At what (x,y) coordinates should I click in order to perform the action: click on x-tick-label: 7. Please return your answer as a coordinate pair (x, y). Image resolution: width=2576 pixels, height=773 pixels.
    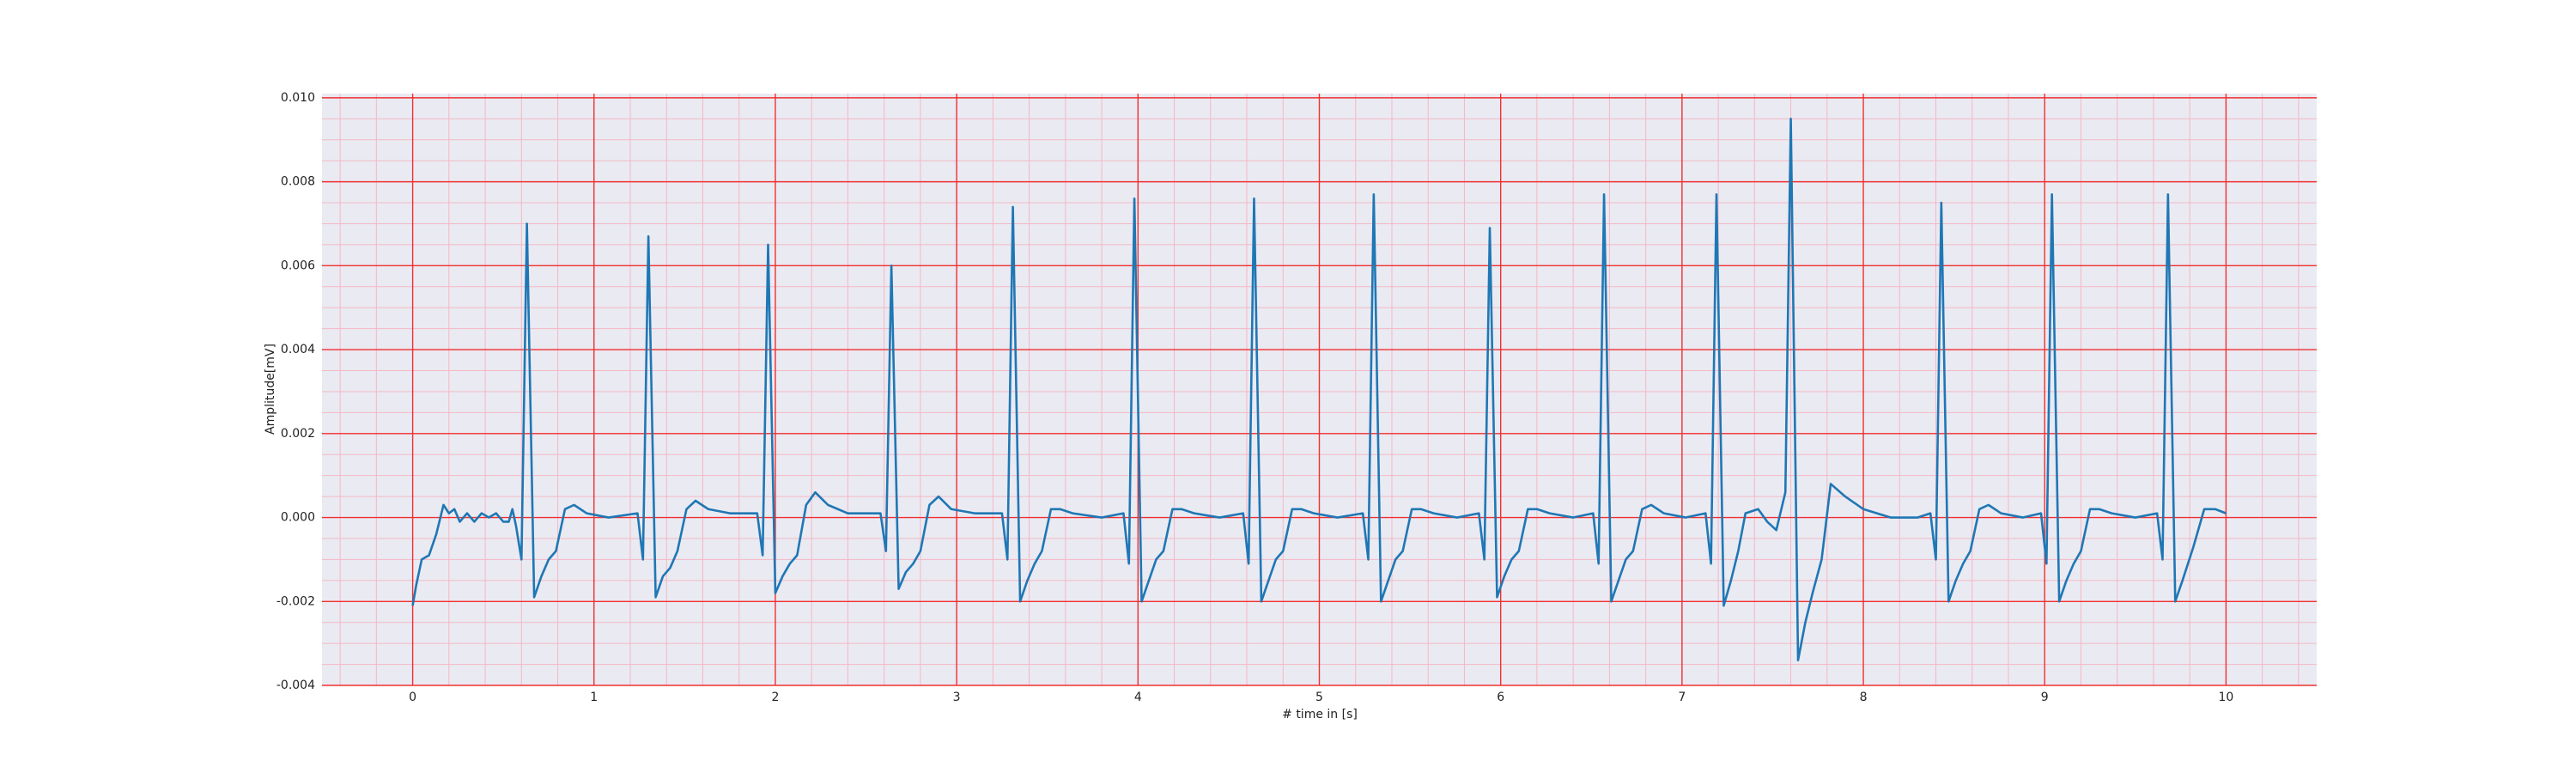
    Looking at the image, I should click on (1682, 697).